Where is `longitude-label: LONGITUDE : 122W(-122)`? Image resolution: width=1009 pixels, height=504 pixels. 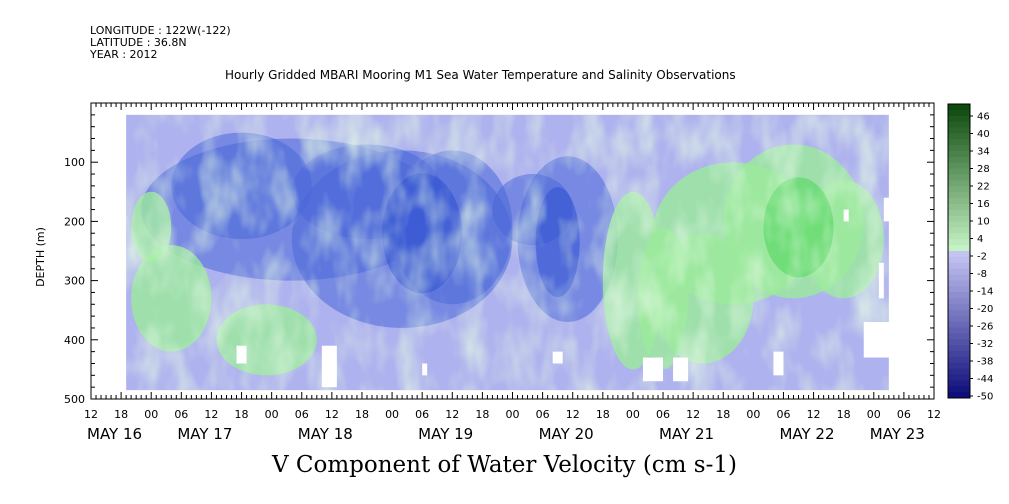 longitude-label: LONGITUDE : 122W(-122) is located at coordinates (160, 30).